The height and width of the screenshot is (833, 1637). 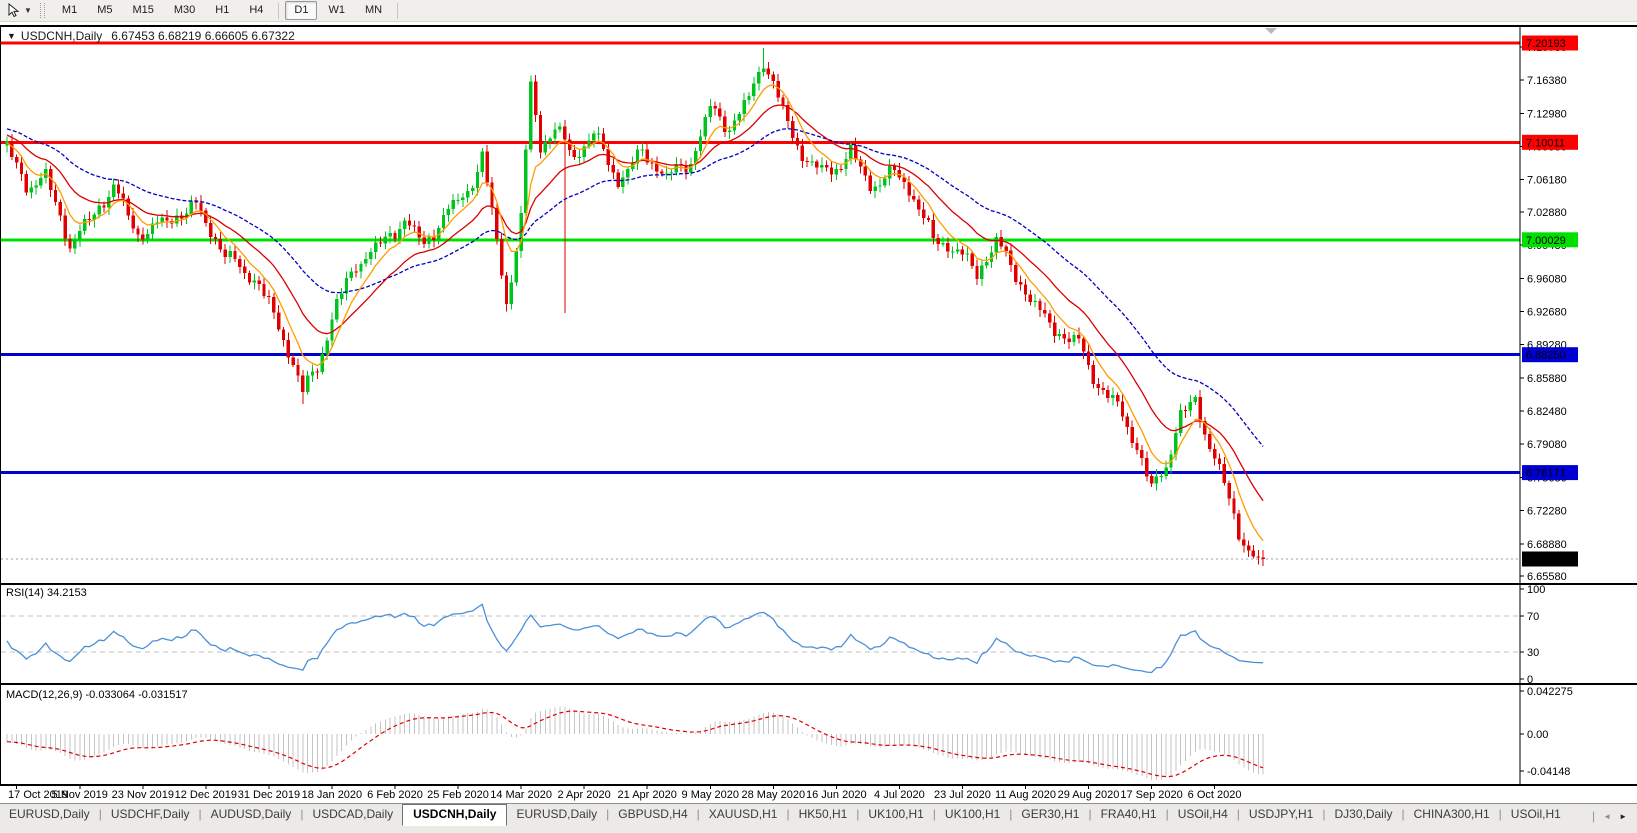 What do you see at coordinates (353, 814) in the screenshot?
I see `chart-tab-usdcad-daily: USDCAD,Daily` at bounding box center [353, 814].